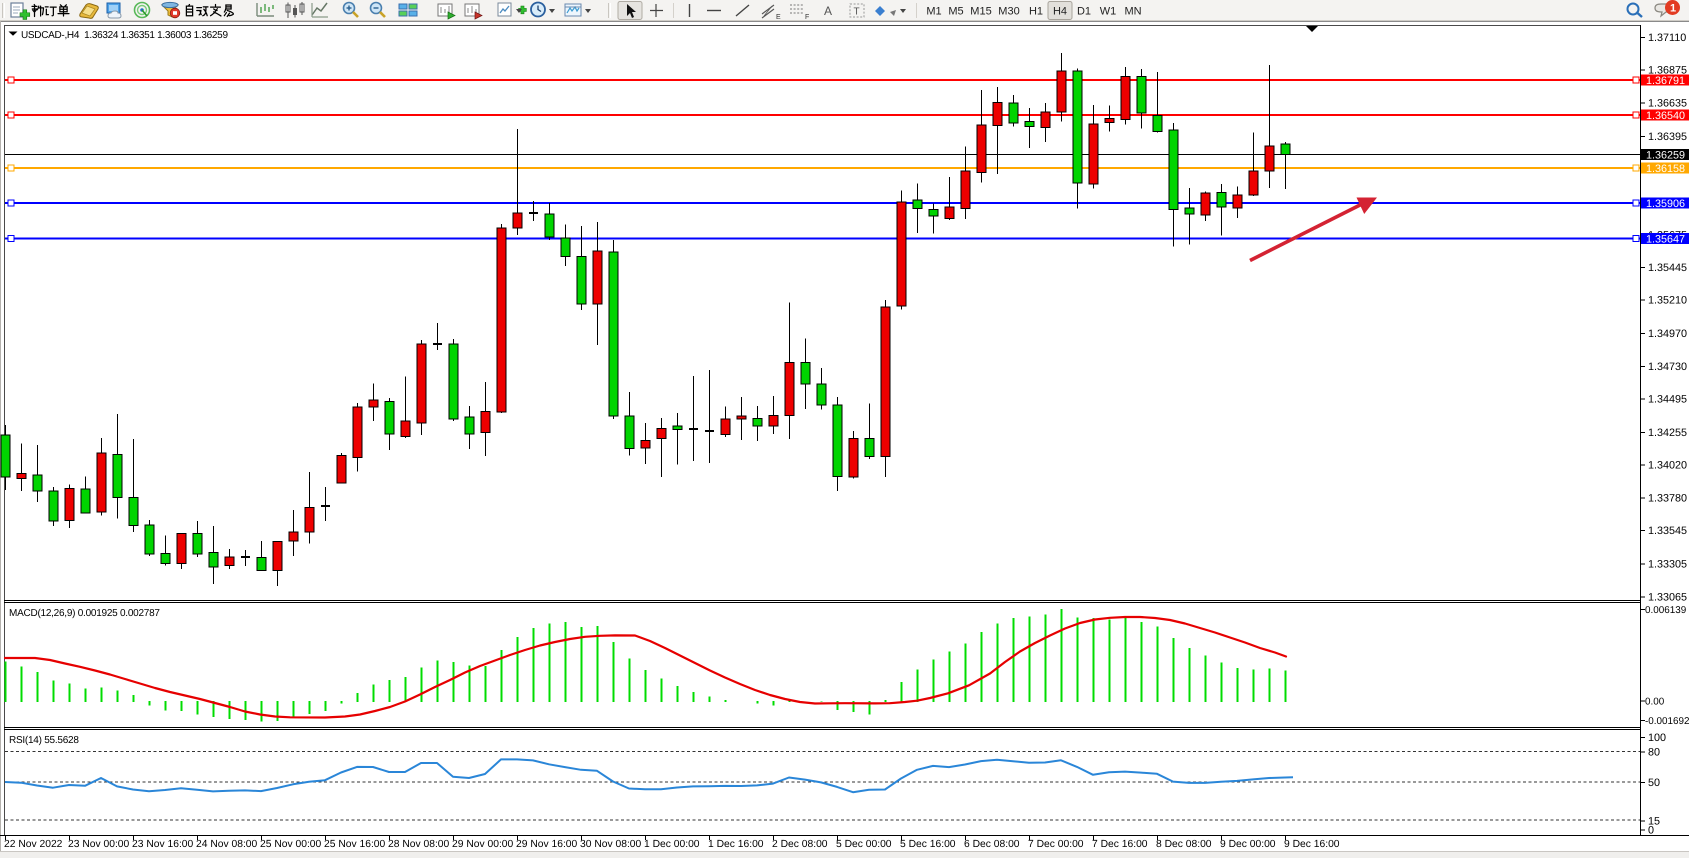 This screenshot has height=858, width=1689. I want to click on svg-text: M1, so click(933, 12).